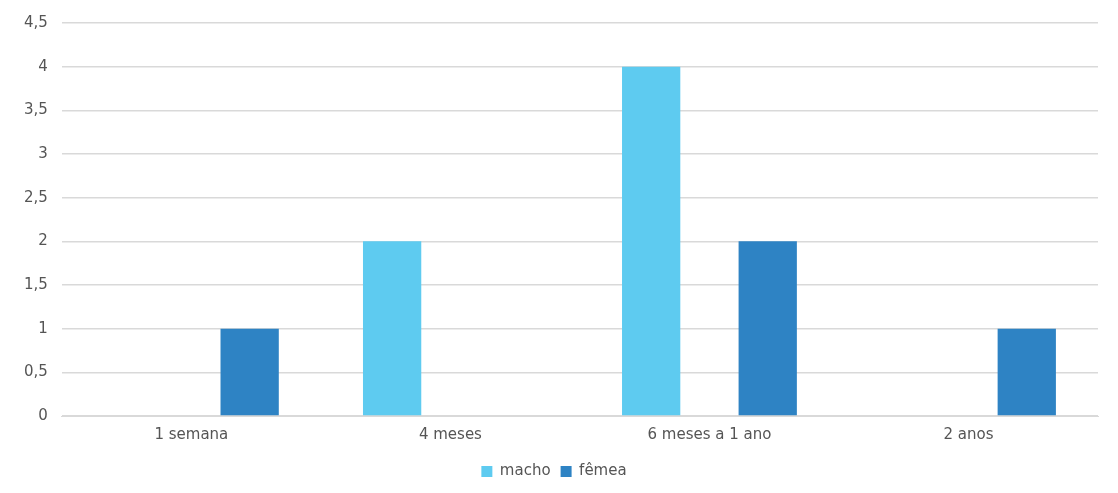  I want to click on x-tick-label: 4 meses, so click(450, 433).